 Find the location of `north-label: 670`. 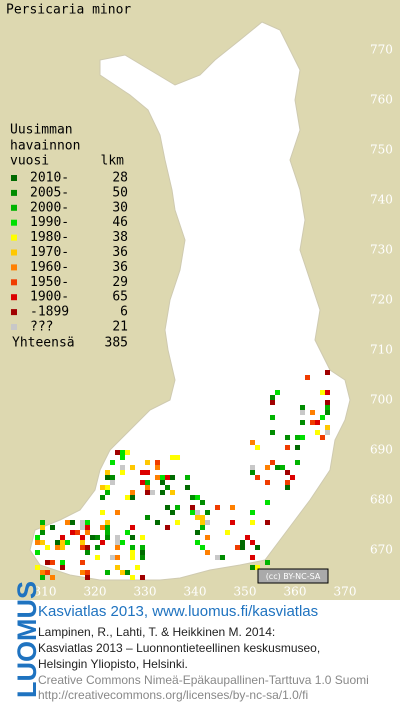

north-label: 670 is located at coordinates (381, 550).